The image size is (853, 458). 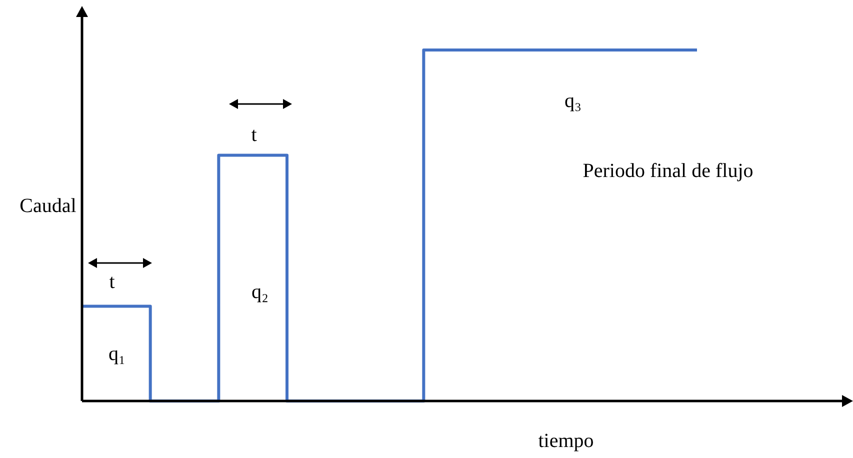 I want to click on annotation: Periodo final de flujo, so click(x=668, y=171).